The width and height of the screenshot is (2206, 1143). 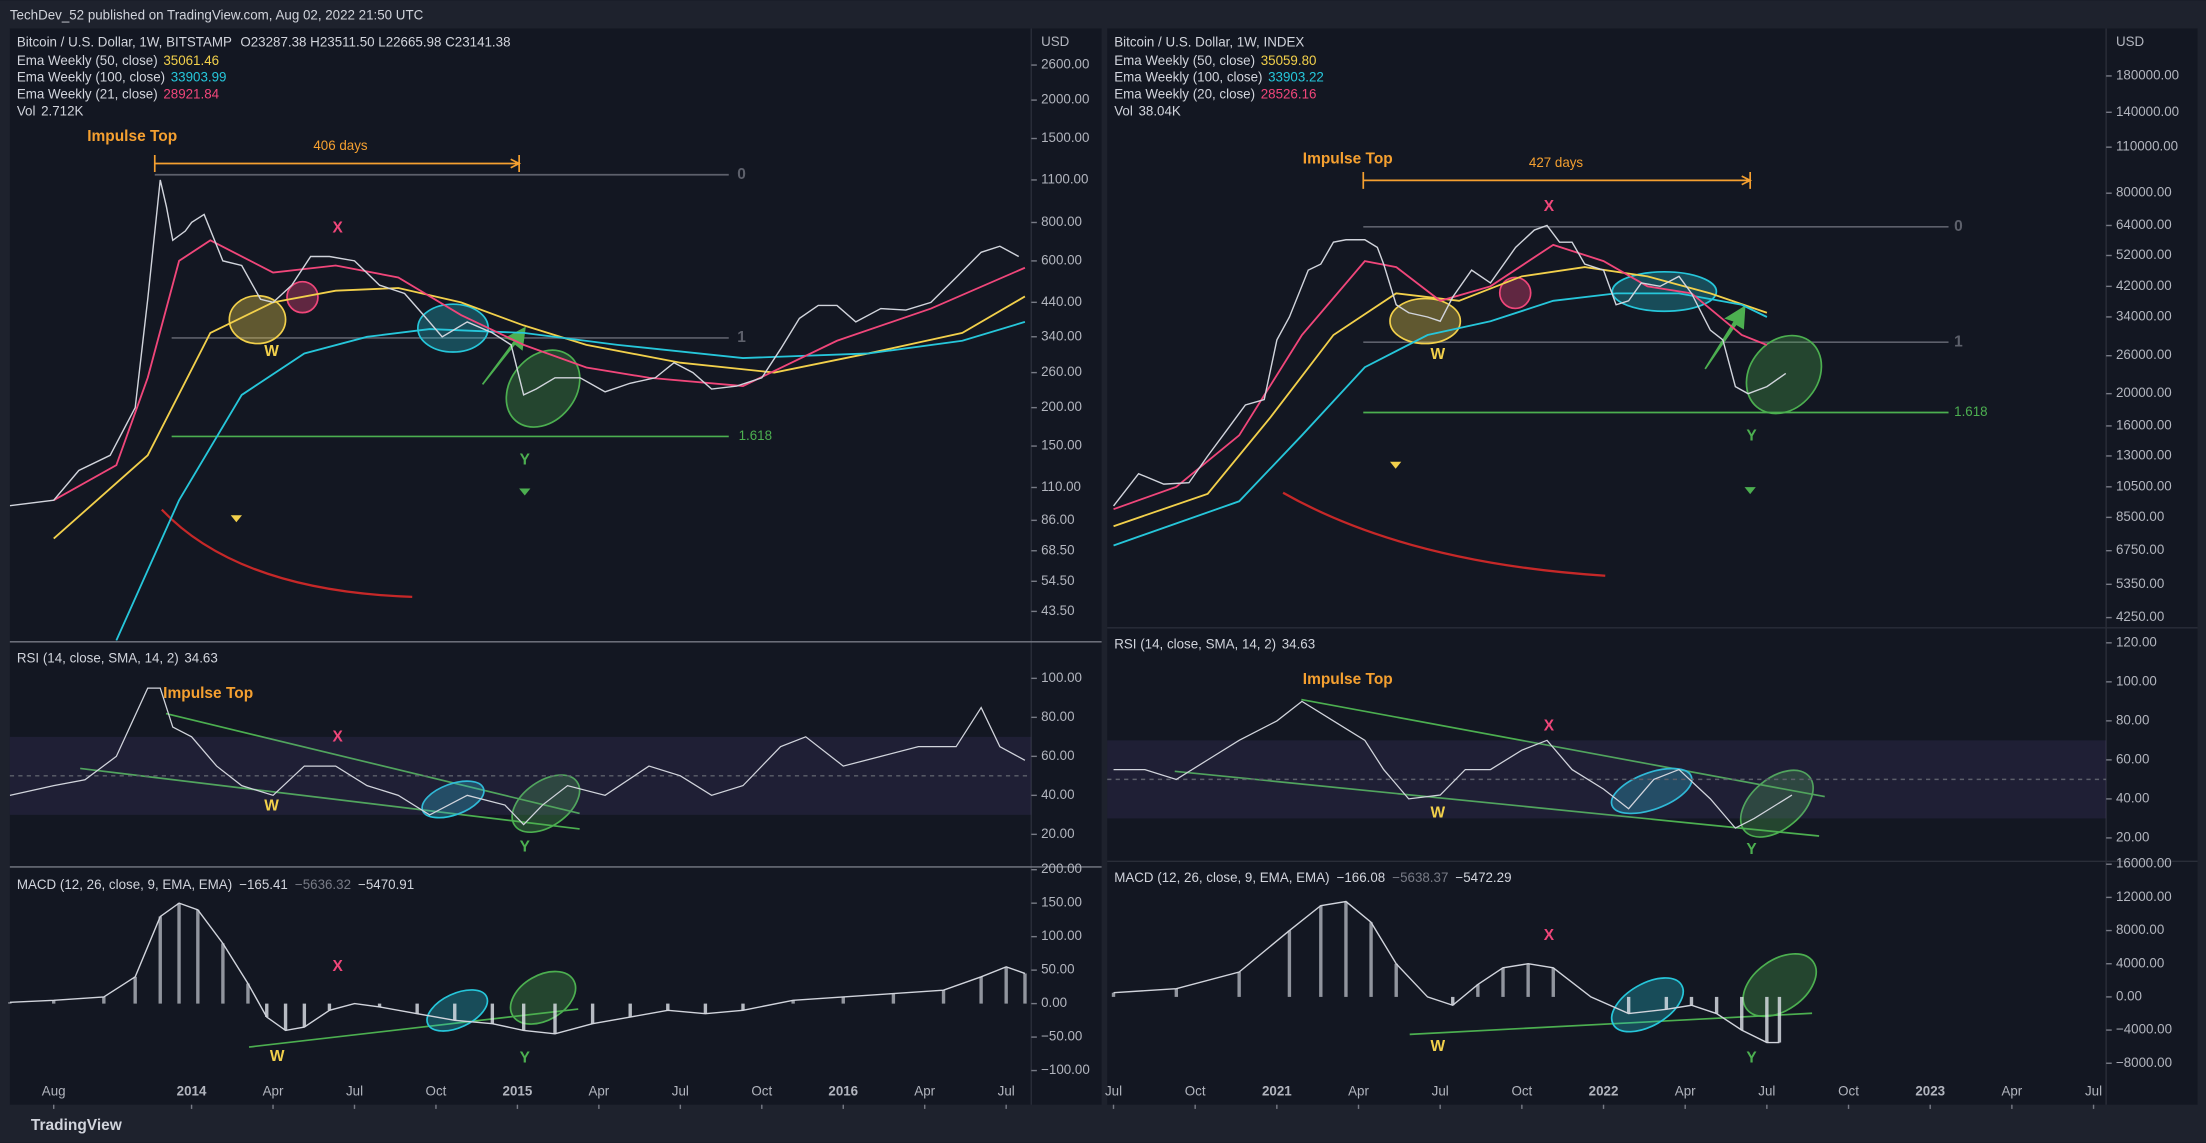 What do you see at coordinates (2147, 146) in the screenshot?
I see `y-tick-label: 110000.00` at bounding box center [2147, 146].